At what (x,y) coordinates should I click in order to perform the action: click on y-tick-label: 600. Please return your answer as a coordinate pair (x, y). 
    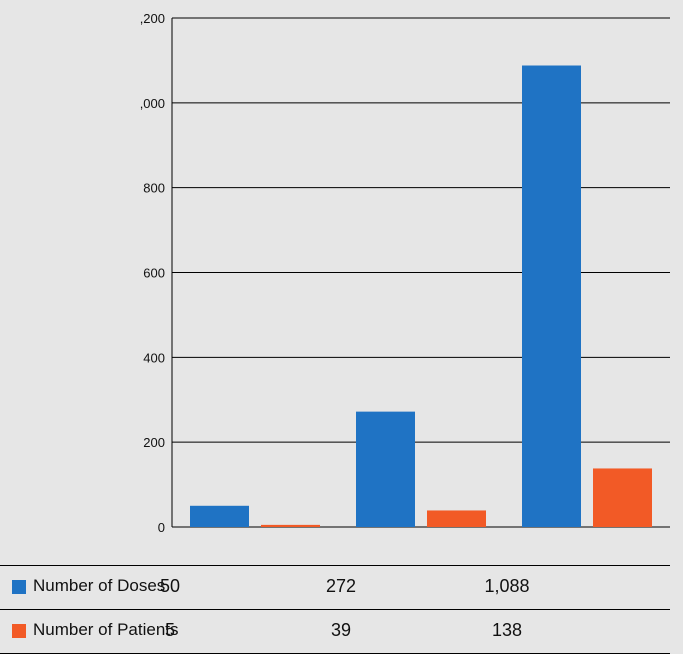
    Looking at the image, I should click on (154, 273).